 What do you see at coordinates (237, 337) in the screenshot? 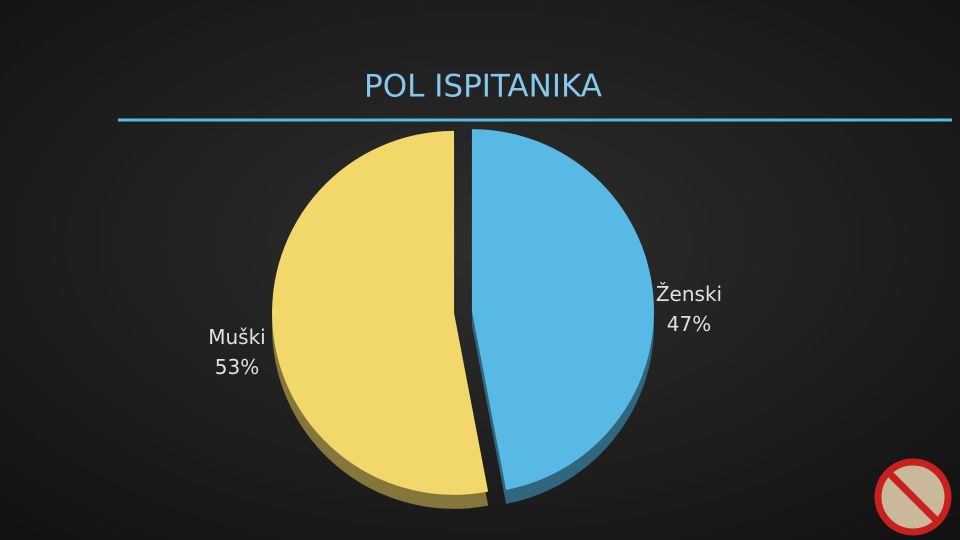
I see `slice-category-label: Muški` at bounding box center [237, 337].